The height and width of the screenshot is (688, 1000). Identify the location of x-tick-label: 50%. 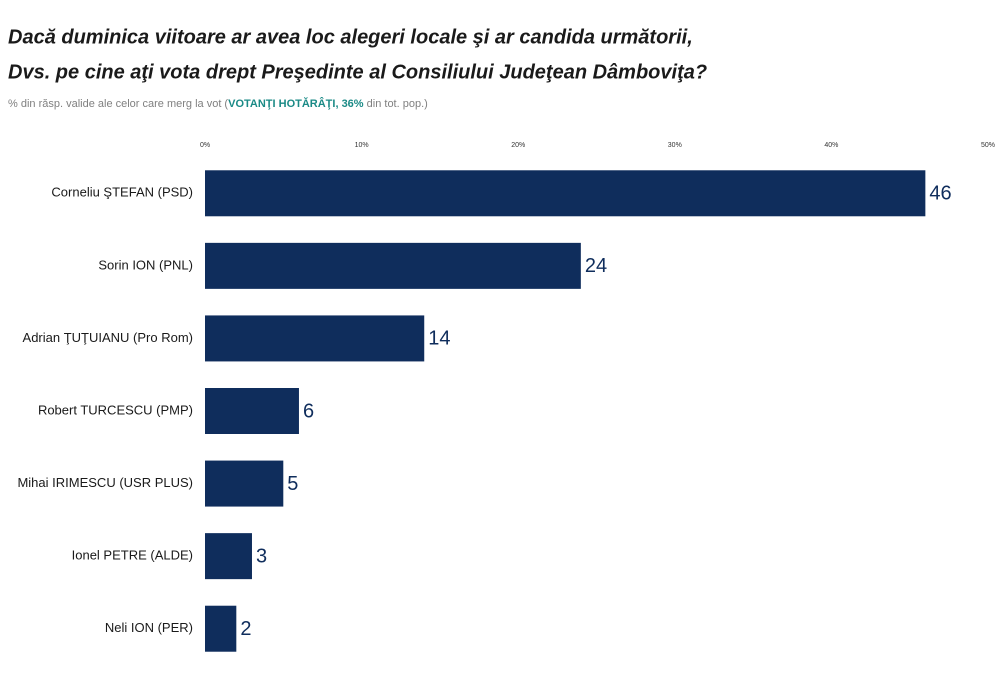
(988, 145).